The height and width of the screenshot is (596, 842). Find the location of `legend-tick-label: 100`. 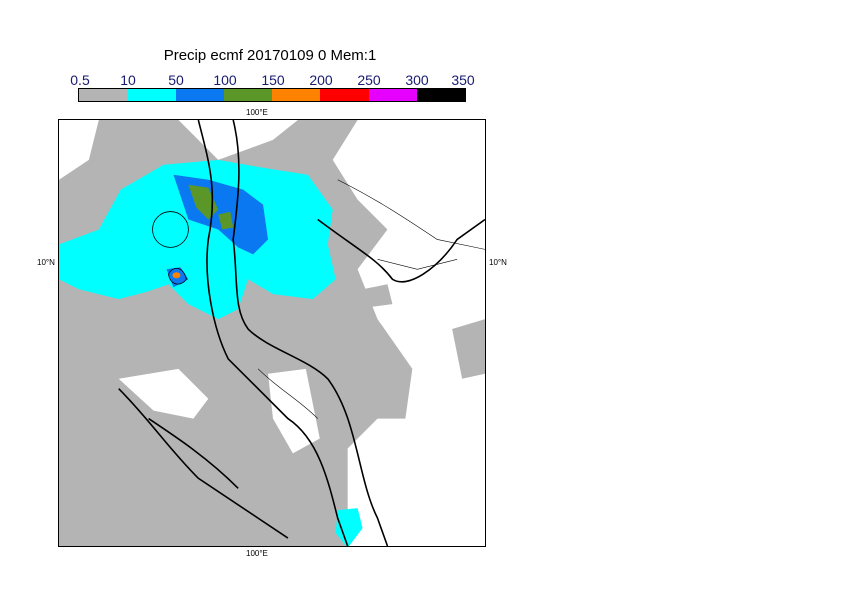

legend-tick-label: 100 is located at coordinates (225, 80).